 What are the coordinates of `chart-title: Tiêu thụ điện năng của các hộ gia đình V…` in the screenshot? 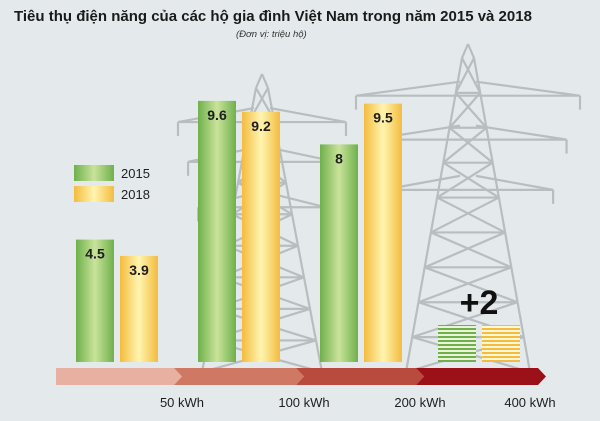 It's located at (273, 16).